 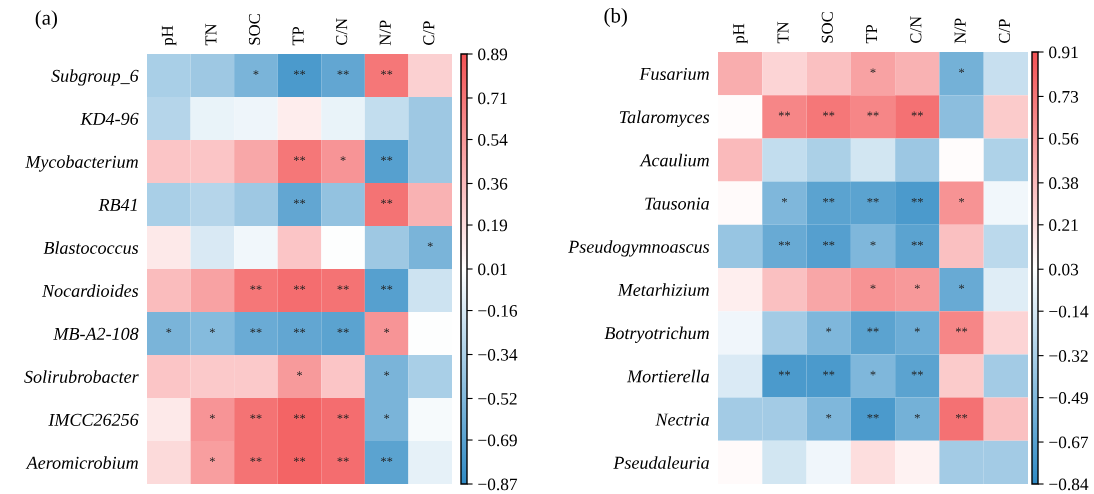 What do you see at coordinates (674, 74) in the screenshot?
I see `y-tick-label: Fusarium` at bounding box center [674, 74].